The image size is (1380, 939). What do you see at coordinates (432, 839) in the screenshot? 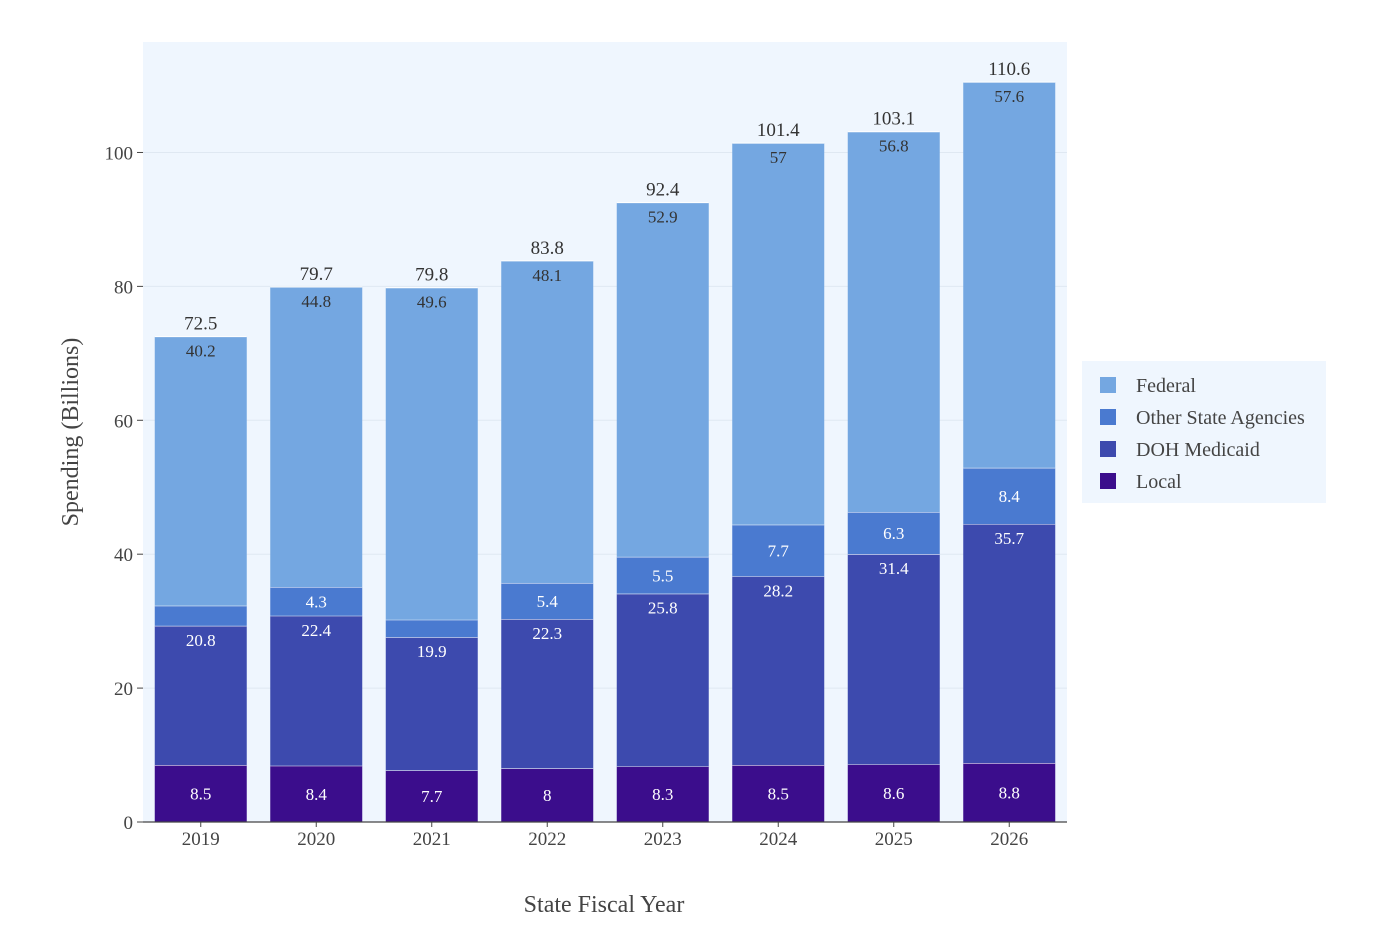
I see `x-tick-label: 2021` at bounding box center [432, 839].